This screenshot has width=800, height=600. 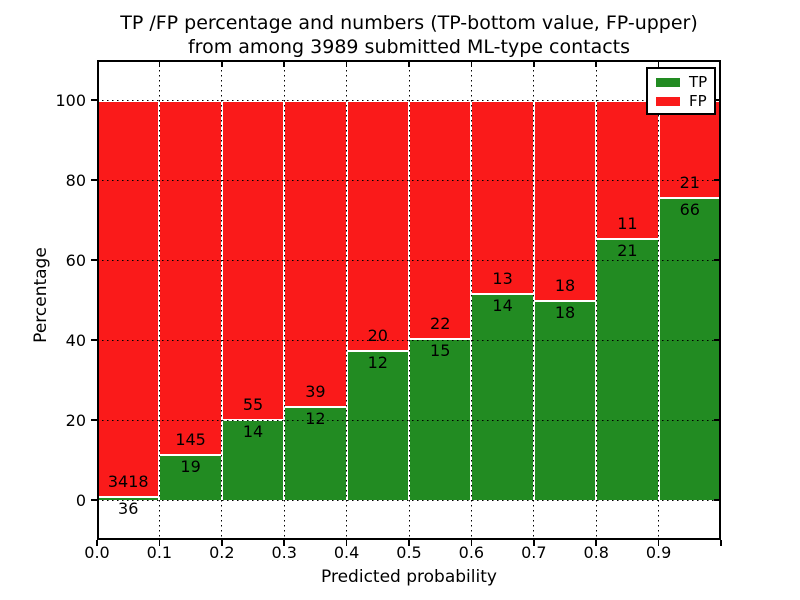 I want to click on legend: TP FP, so click(x=681, y=91).